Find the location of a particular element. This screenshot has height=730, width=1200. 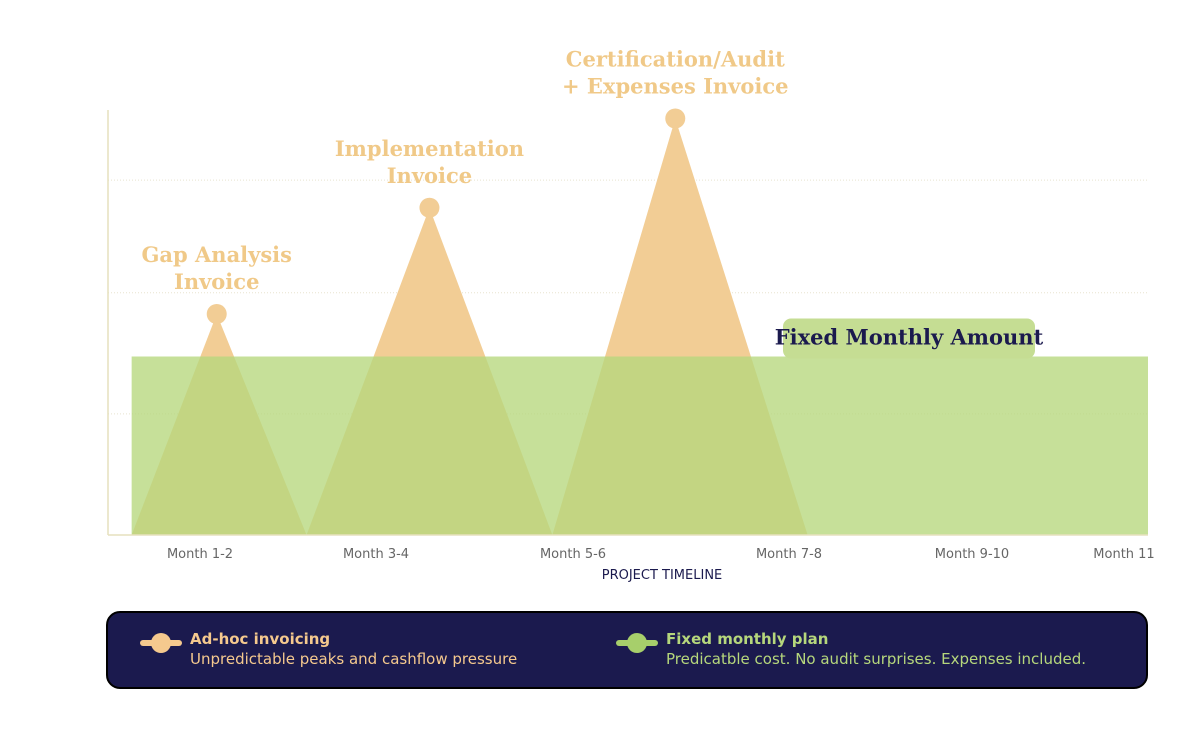

x-axis-title: PROJECT TIMELINE is located at coordinates (662, 575).